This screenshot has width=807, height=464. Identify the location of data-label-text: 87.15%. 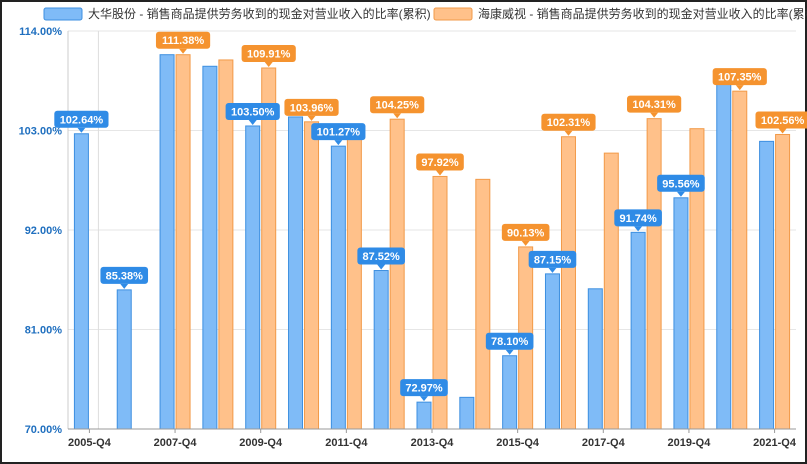
(553, 260).